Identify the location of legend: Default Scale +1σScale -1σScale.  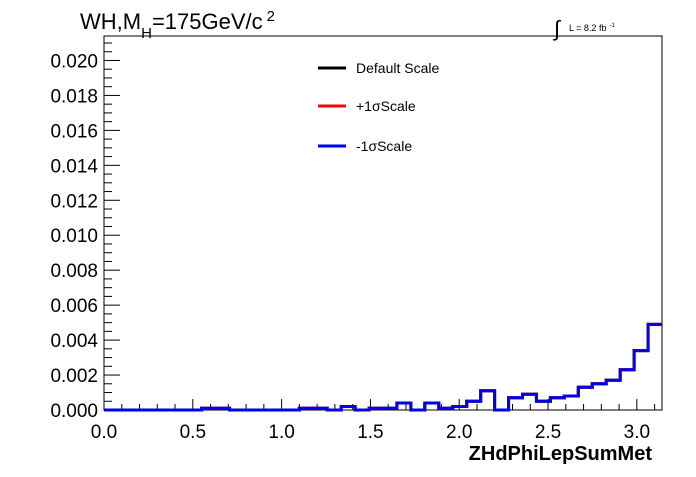
(378, 107).